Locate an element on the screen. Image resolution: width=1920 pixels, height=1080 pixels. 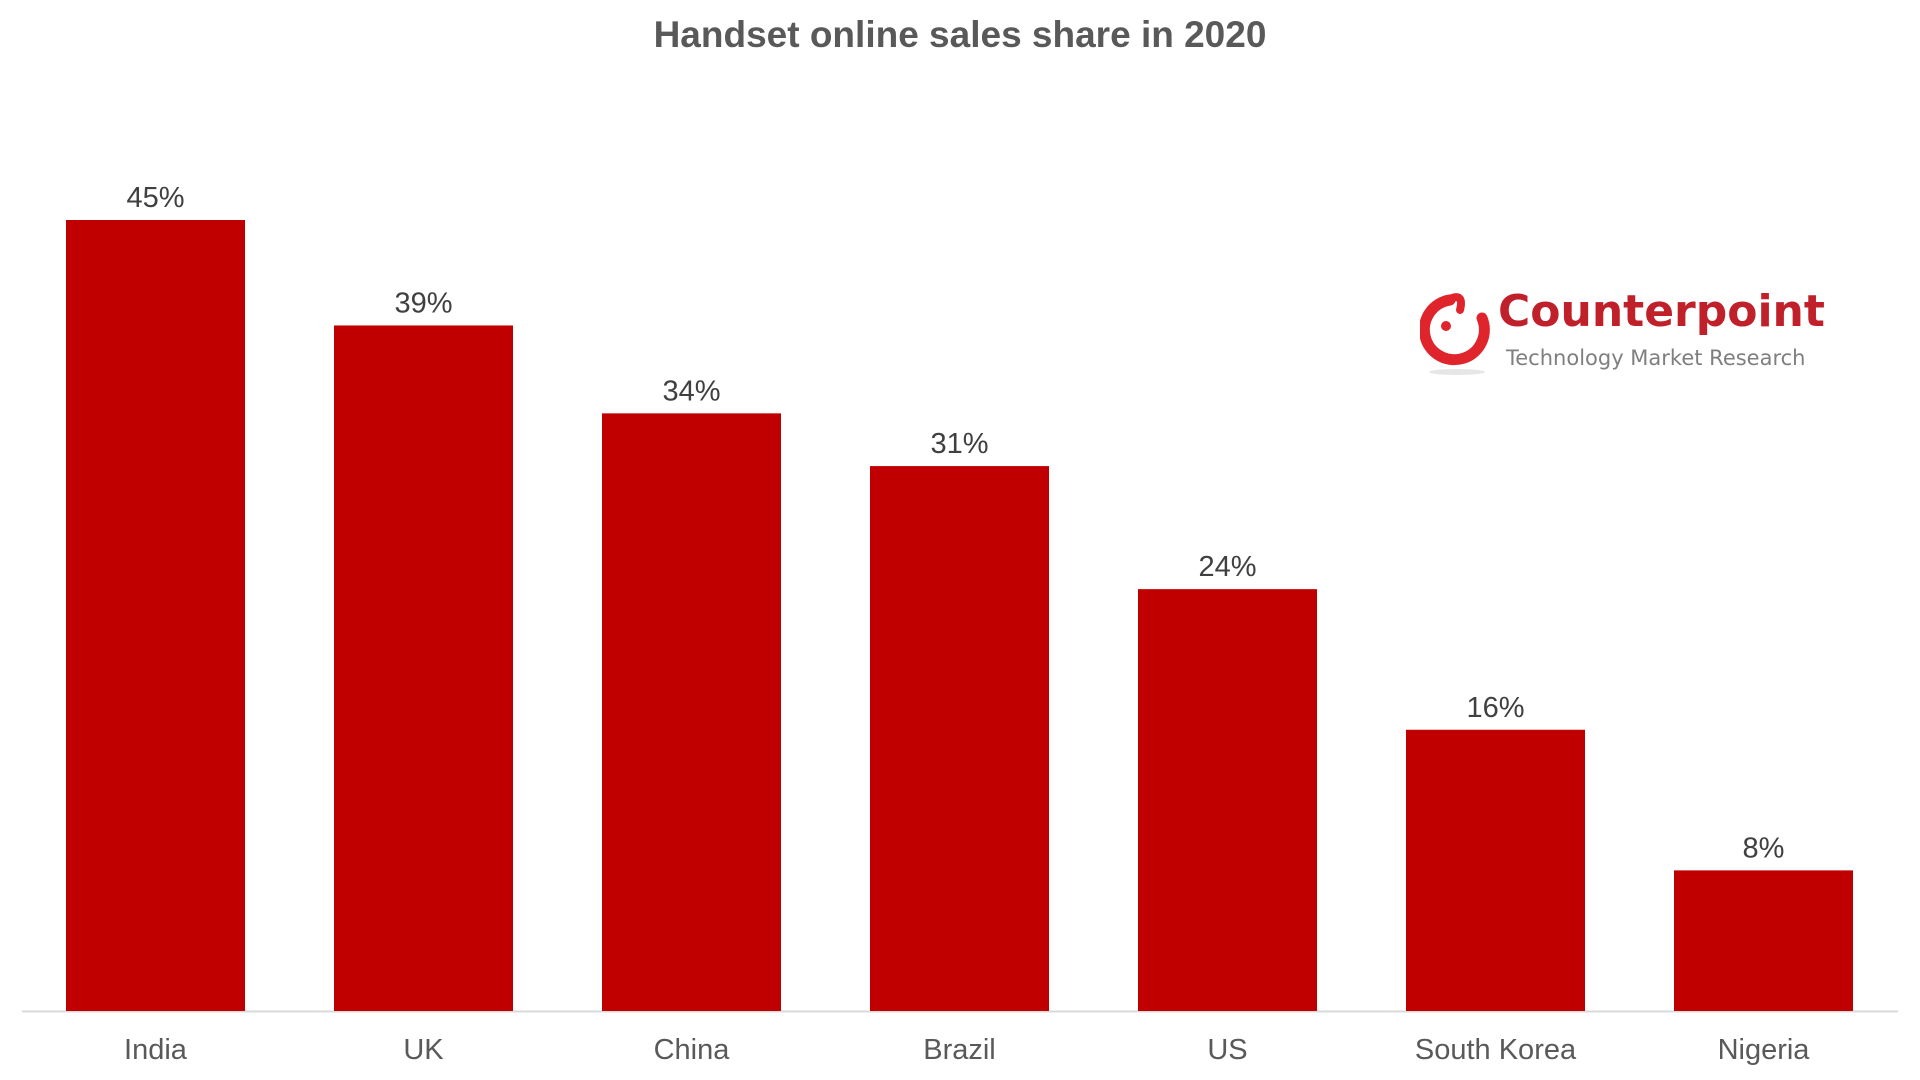
data-label: 16% is located at coordinates (1495, 708).